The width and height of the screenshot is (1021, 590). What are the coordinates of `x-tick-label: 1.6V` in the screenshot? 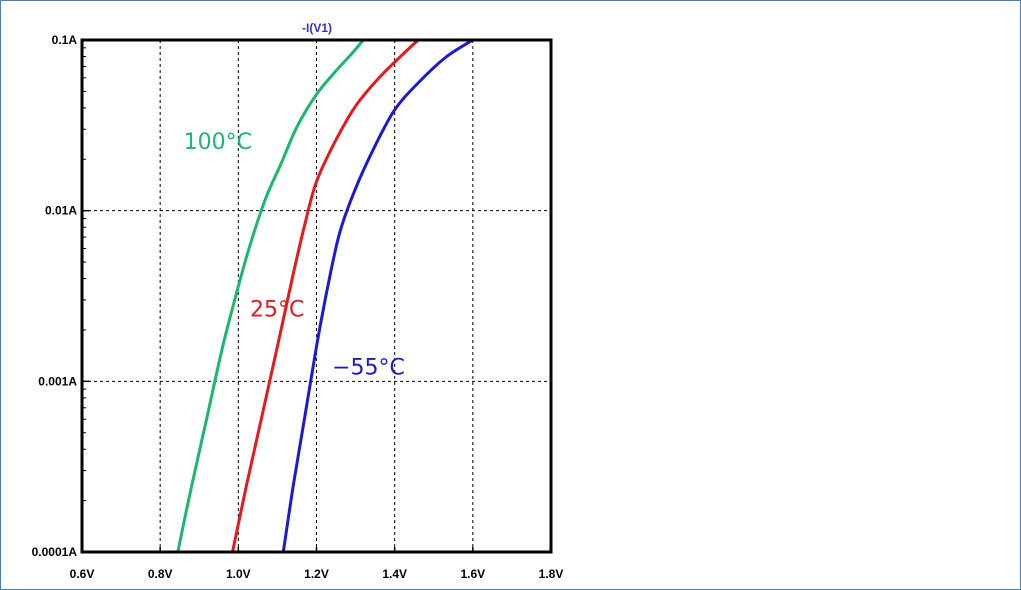 It's located at (472, 574).